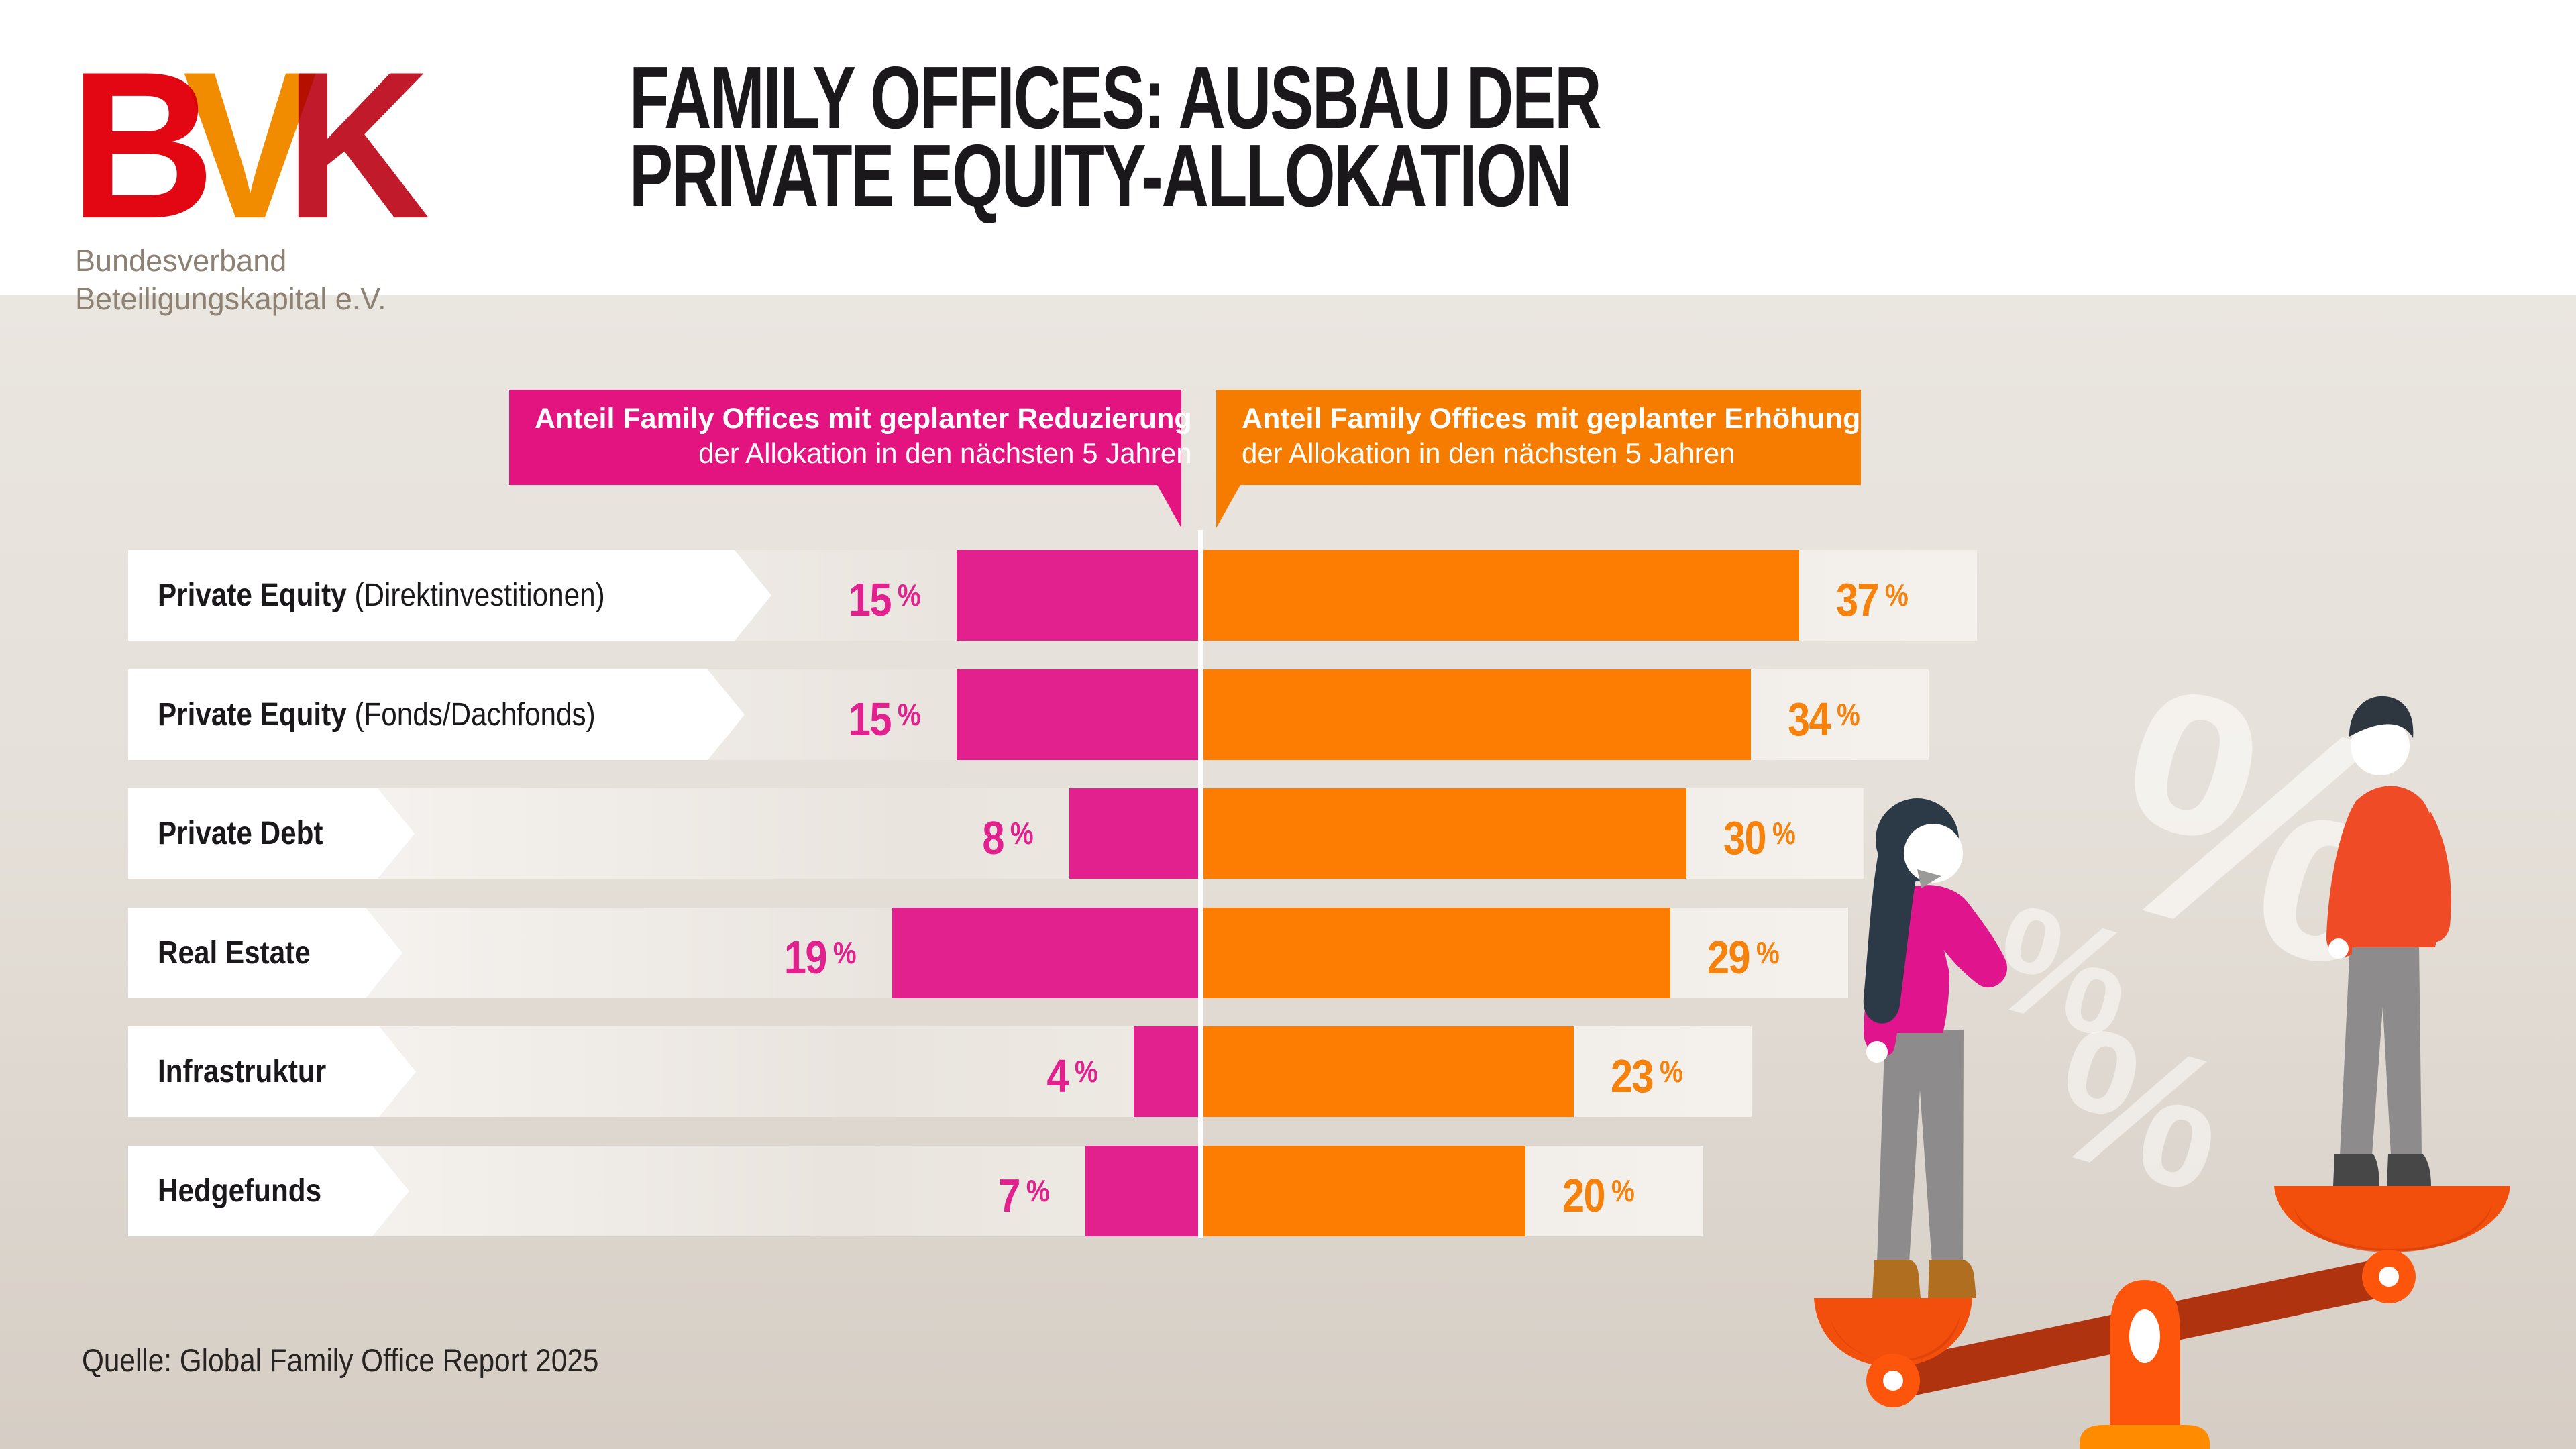  Describe the element at coordinates (1893, 1332) in the screenshot. I see `scale-left-pan` at that location.